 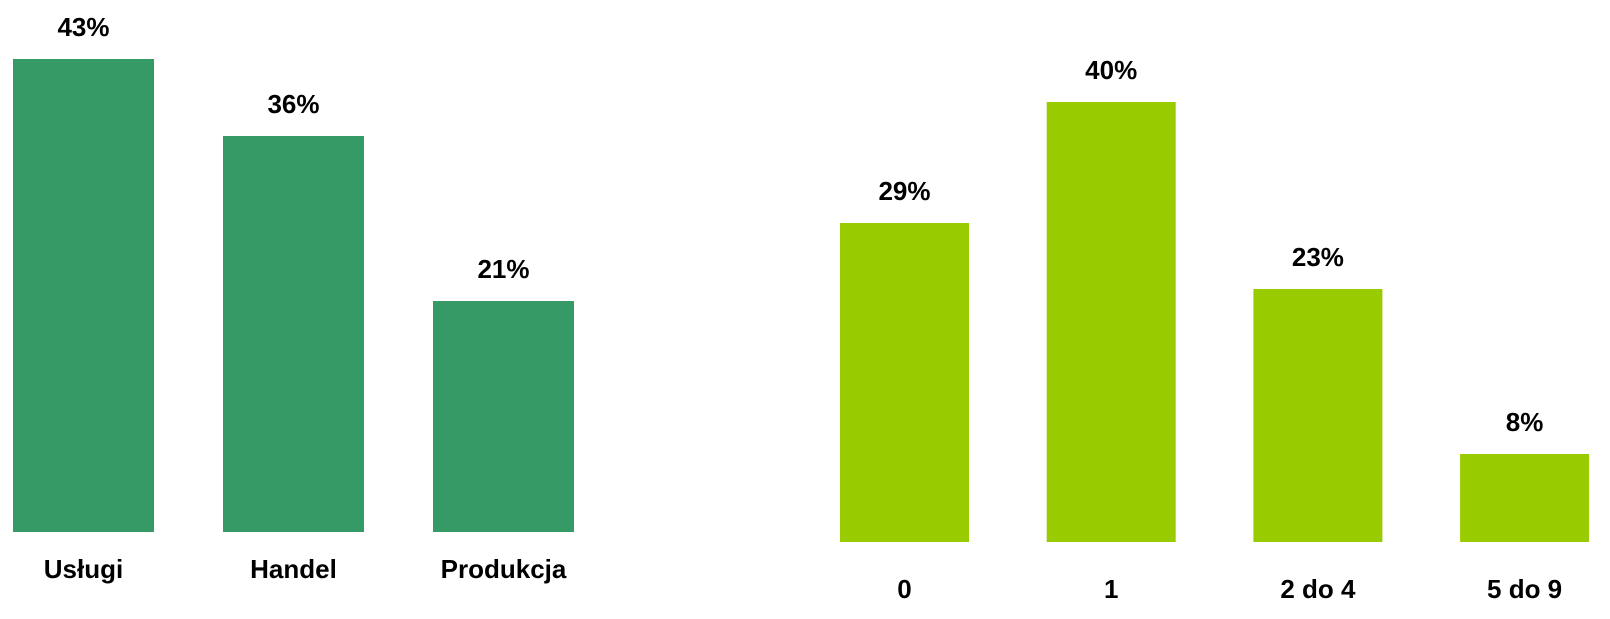 What do you see at coordinates (1318, 257) in the screenshot?
I see `value-label: 23%` at bounding box center [1318, 257].